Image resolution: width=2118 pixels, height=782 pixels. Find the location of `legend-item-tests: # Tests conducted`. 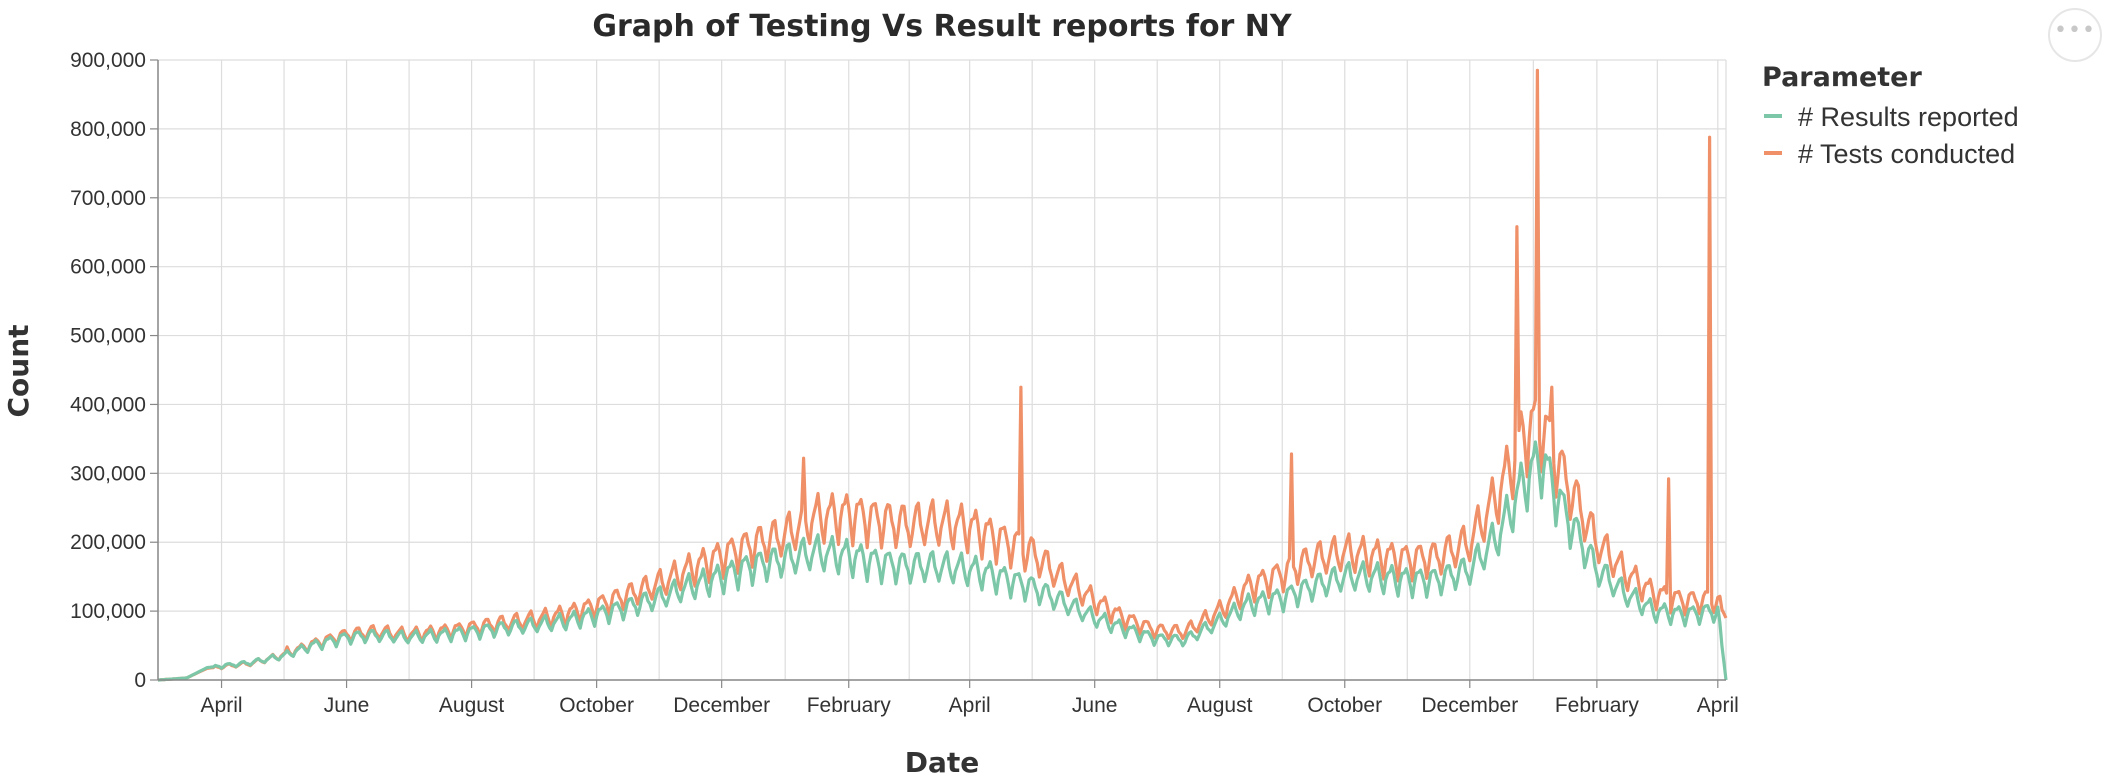

legend-item-tests: # Tests conducted is located at coordinates (1889, 154).